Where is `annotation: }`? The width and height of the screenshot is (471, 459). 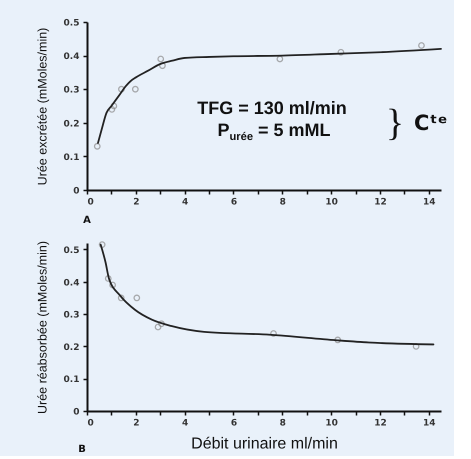
annotation: } is located at coordinates (395, 123).